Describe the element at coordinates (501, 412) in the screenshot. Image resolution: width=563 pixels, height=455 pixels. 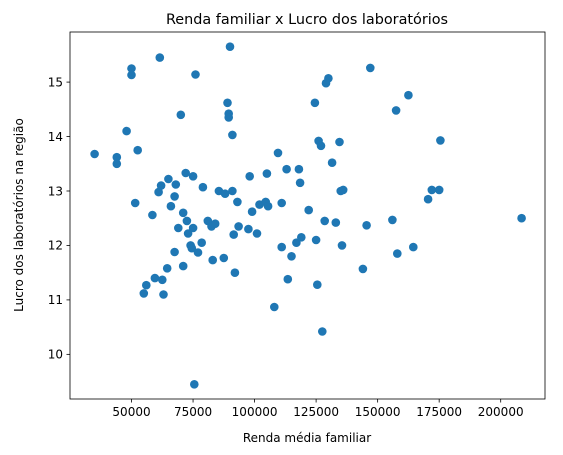
I see `x-tick-label: 200000` at that location.